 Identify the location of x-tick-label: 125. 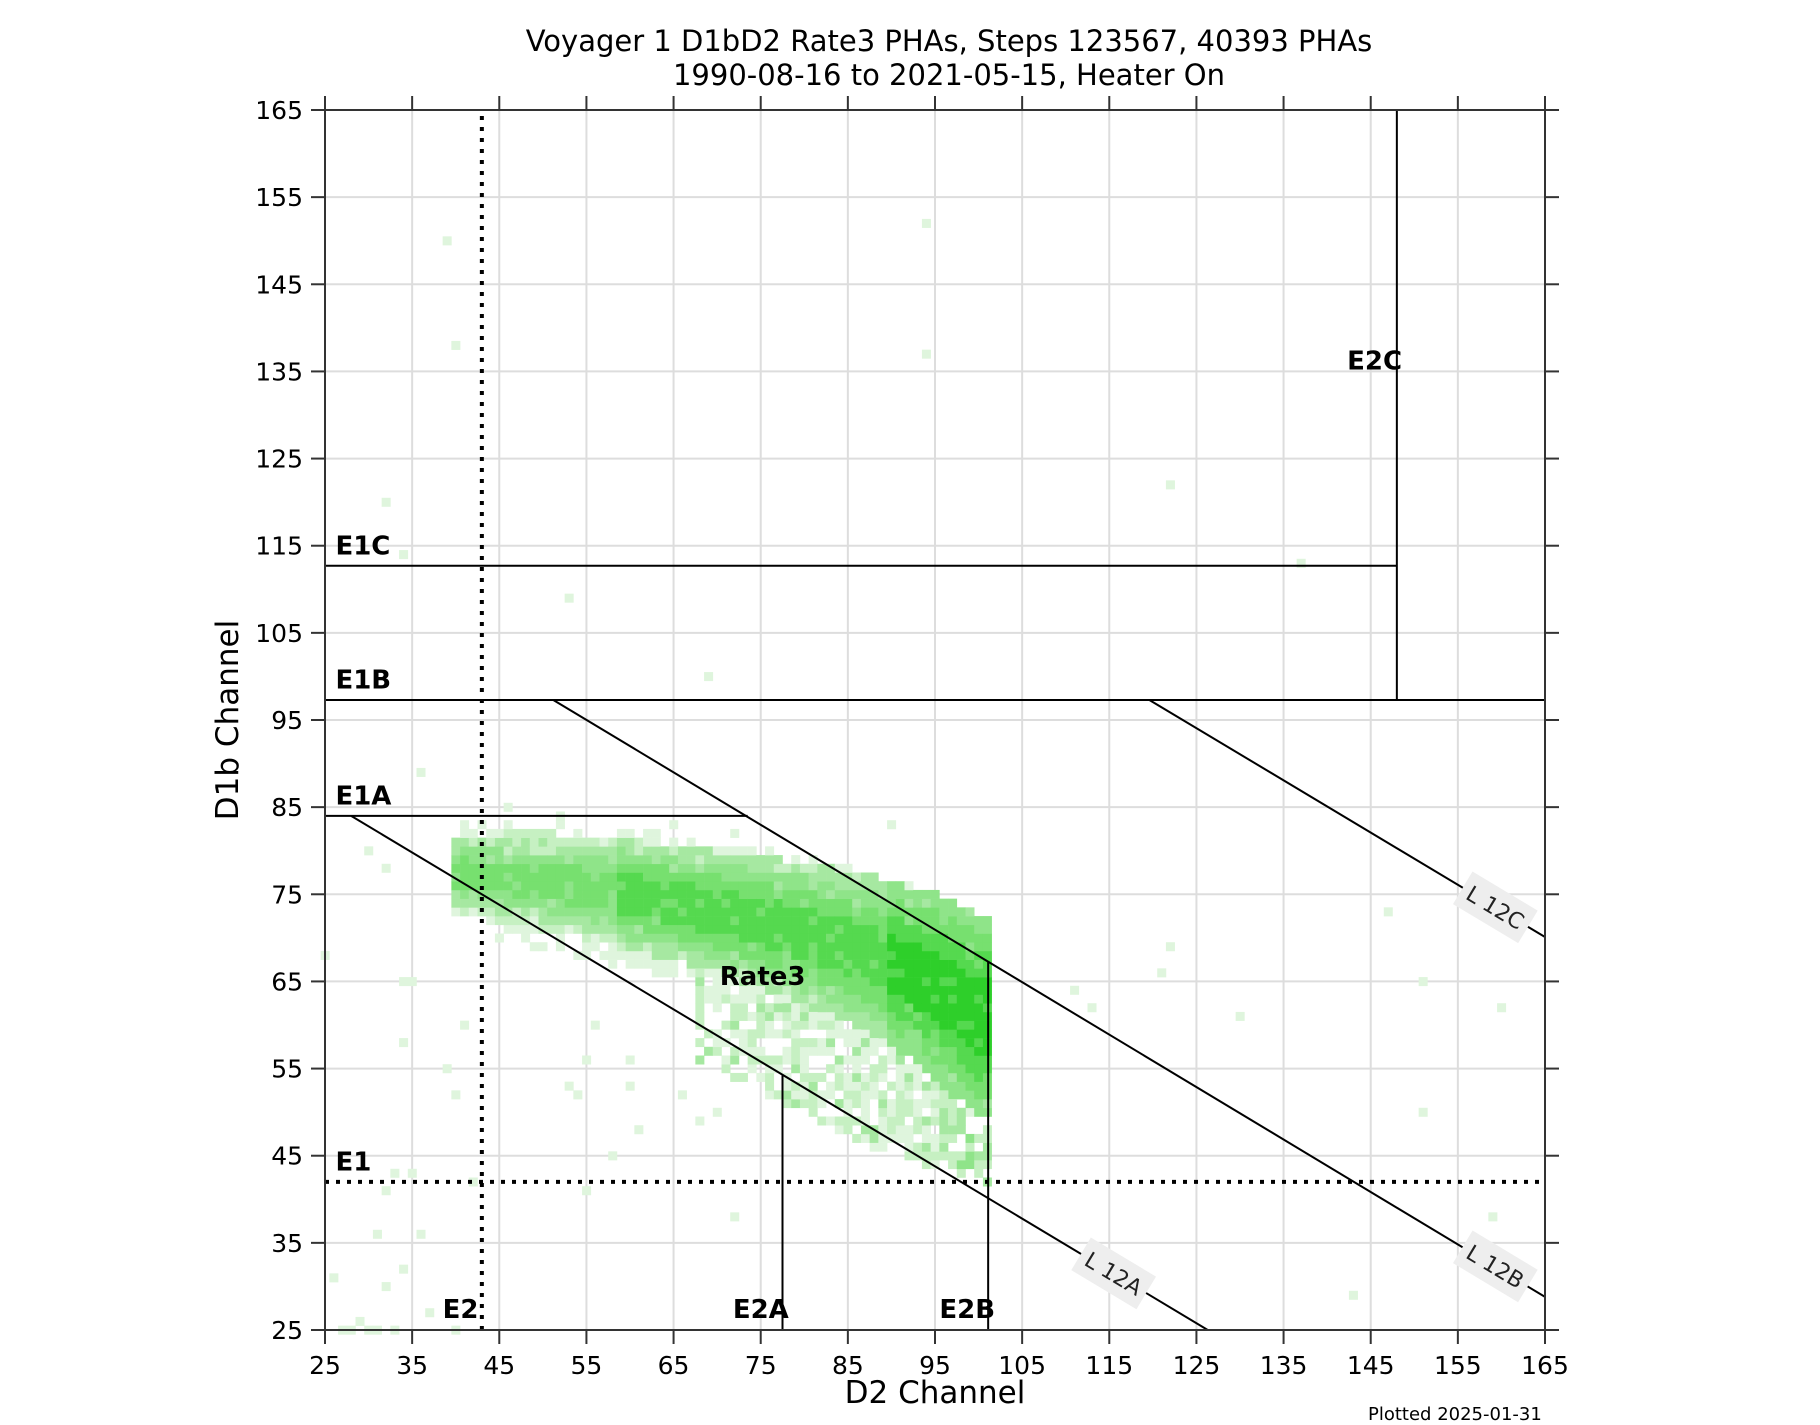
(1197, 1365).